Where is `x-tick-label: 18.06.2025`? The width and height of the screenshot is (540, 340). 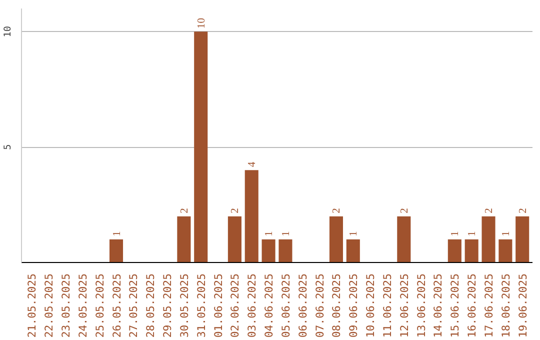
x-tick-label: 18.06.2025 is located at coordinates (505, 306).